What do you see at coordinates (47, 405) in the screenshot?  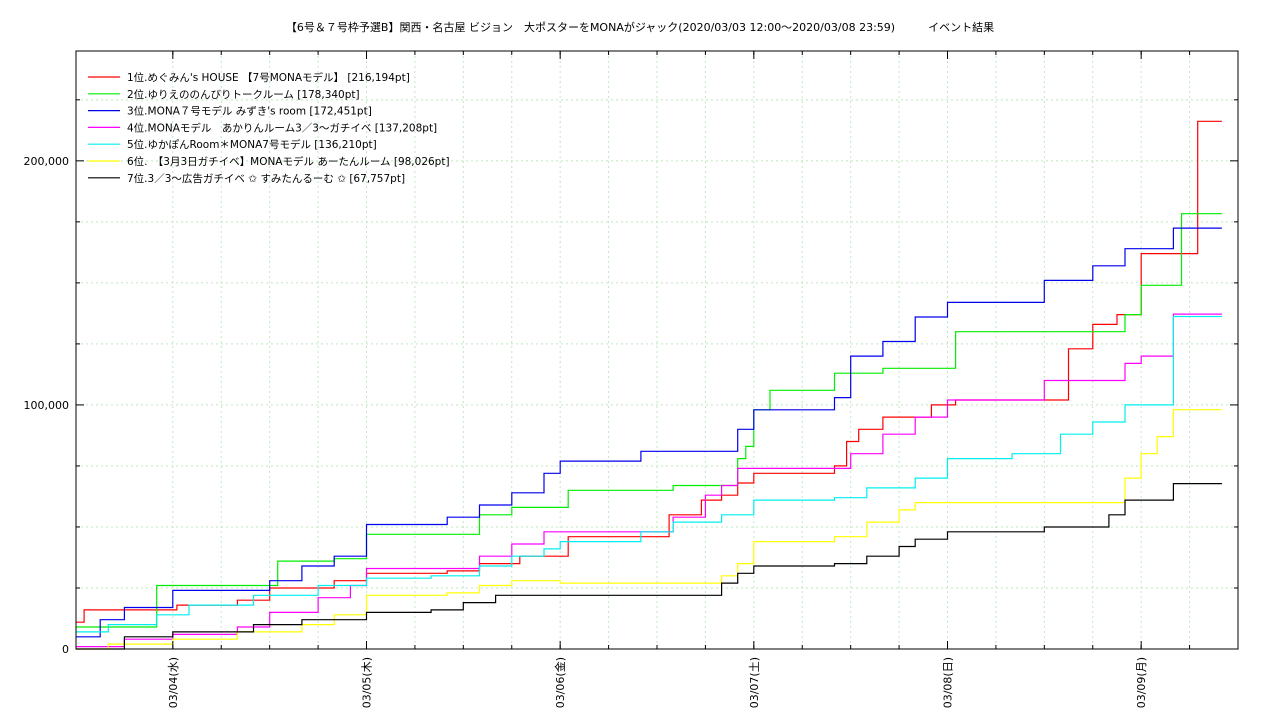 I see `y-tick-label: 100,000` at bounding box center [47, 405].